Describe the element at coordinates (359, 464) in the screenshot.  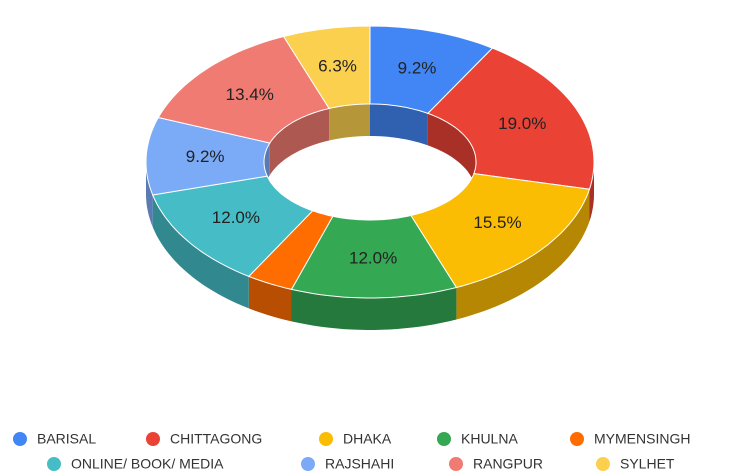
I see `legend-label: RAJSHAHI` at that location.